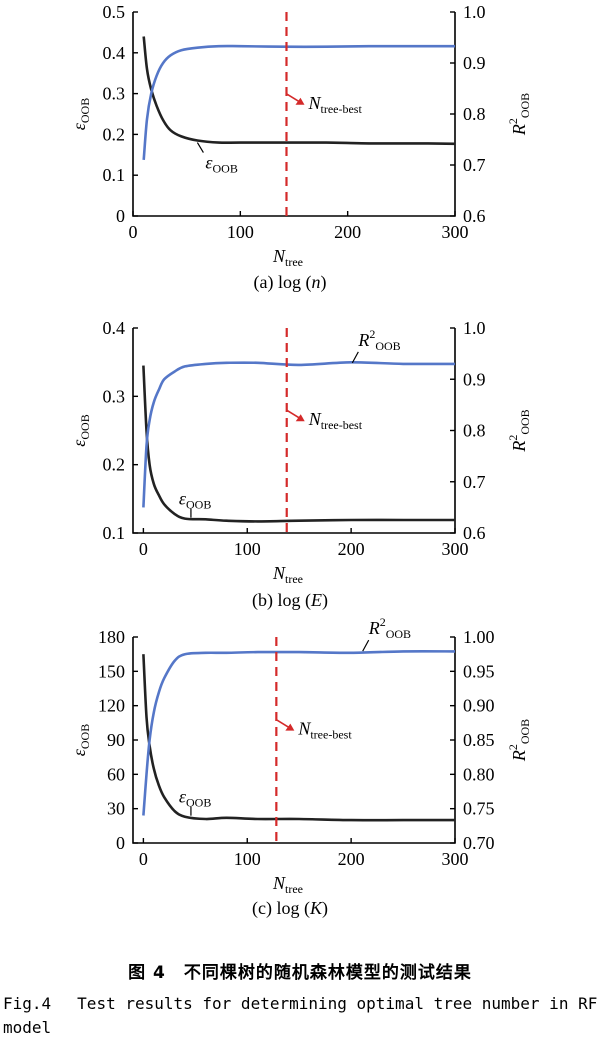 The width and height of the screenshot is (600, 1042). What do you see at coordinates (290, 282) in the screenshot?
I see `subplot-caption: (a) log (n)` at bounding box center [290, 282].